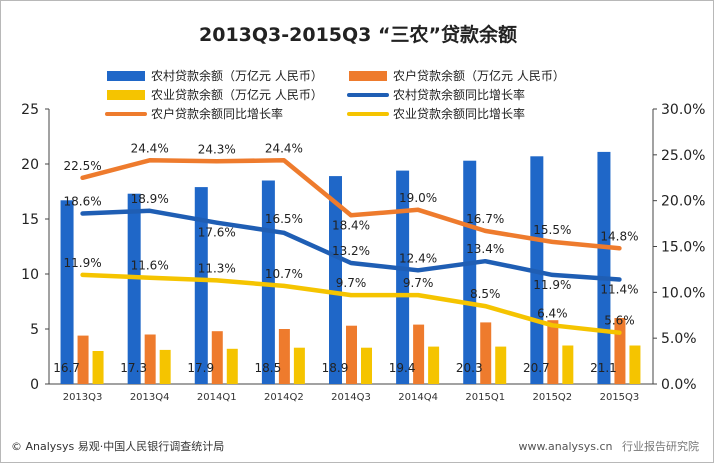 Image resolution: width=714 pixels, height=463 pixels. I want to click on legend-label: 农业贷款余额同比增长率, so click(459, 113).